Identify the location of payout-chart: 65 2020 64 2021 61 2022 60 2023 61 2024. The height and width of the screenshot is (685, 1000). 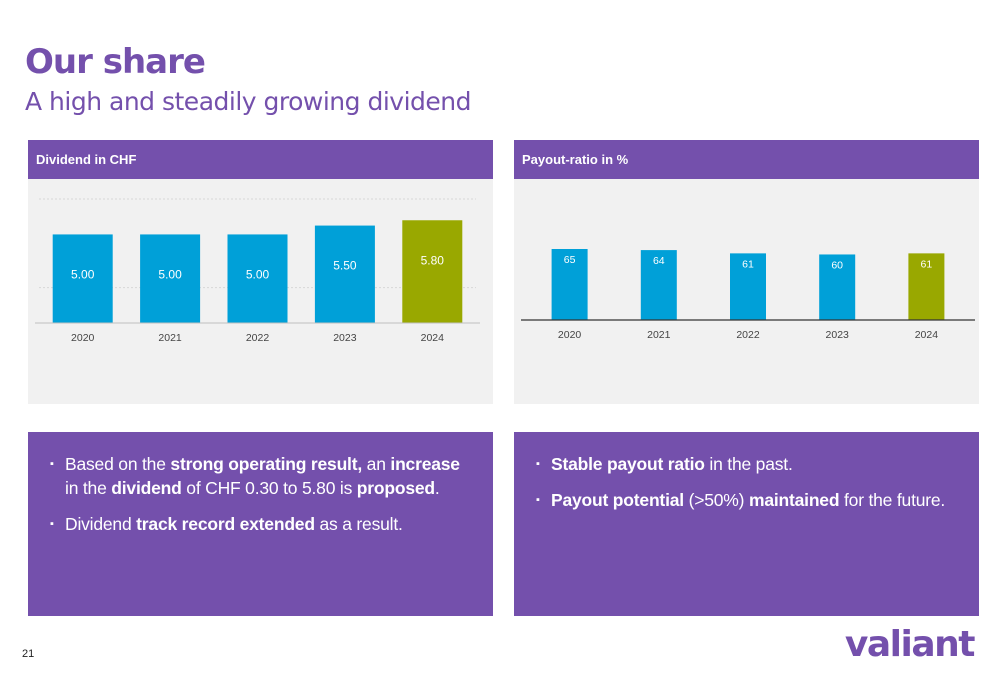
(748, 295).